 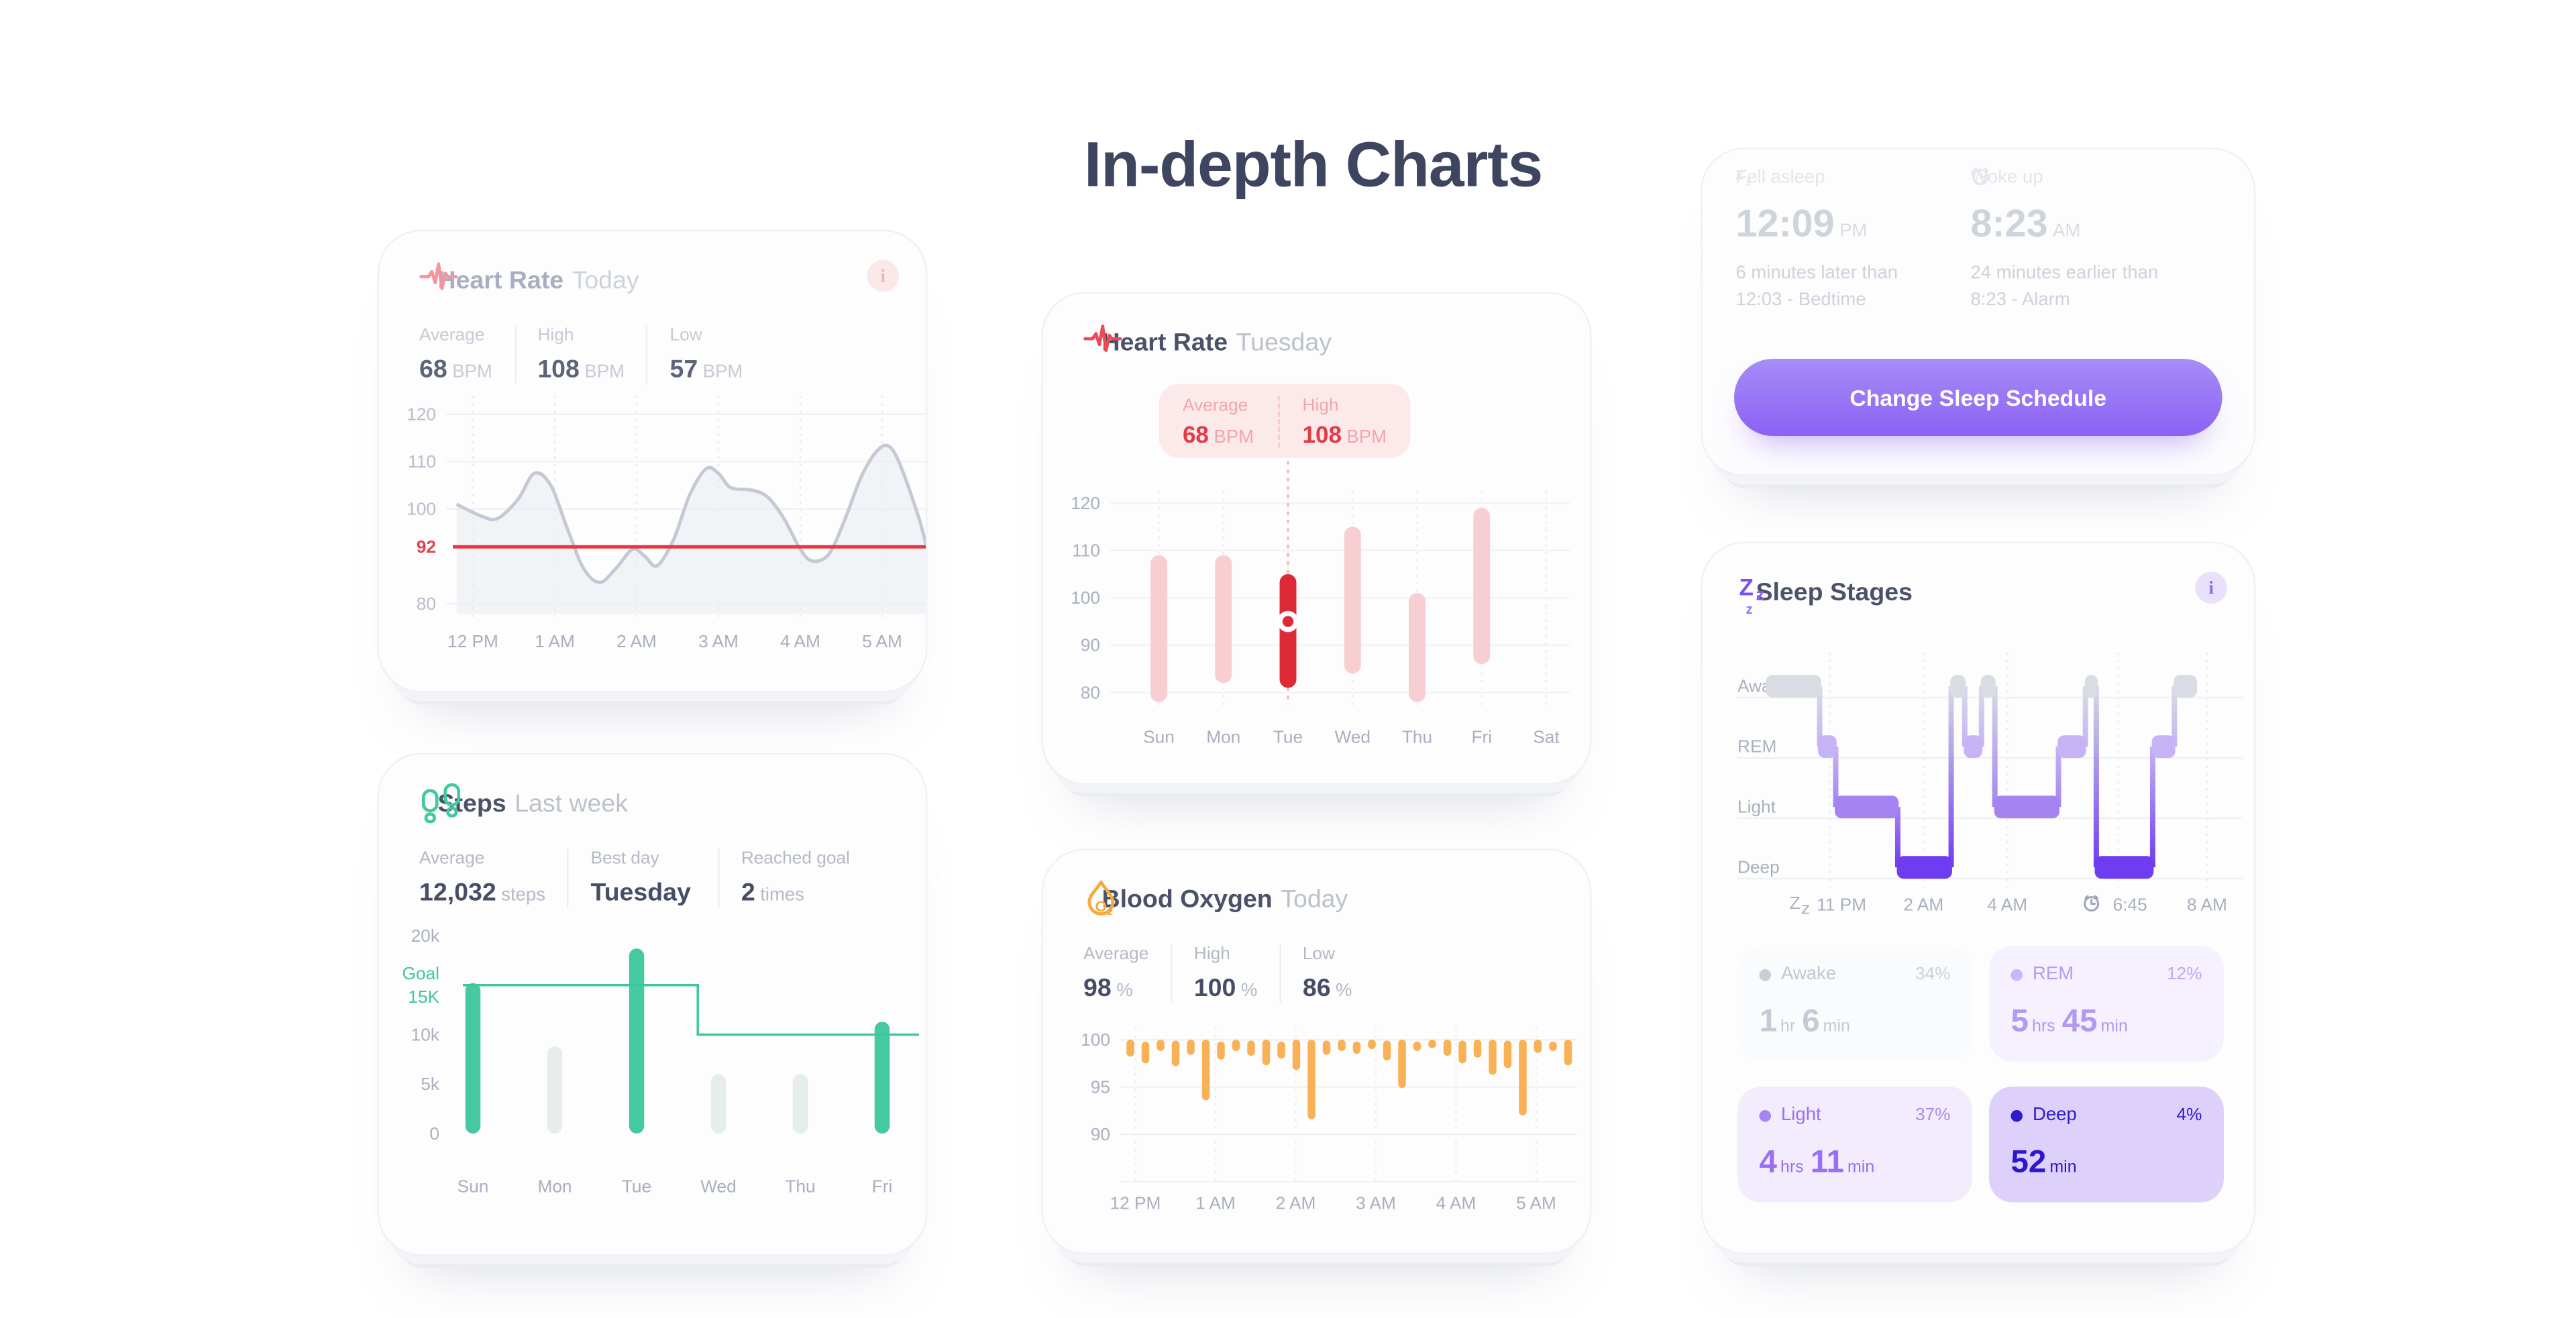 What do you see at coordinates (1804, 1022) in the screenshot?
I see `stage-duration: 1 hr 6 min` at bounding box center [1804, 1022].